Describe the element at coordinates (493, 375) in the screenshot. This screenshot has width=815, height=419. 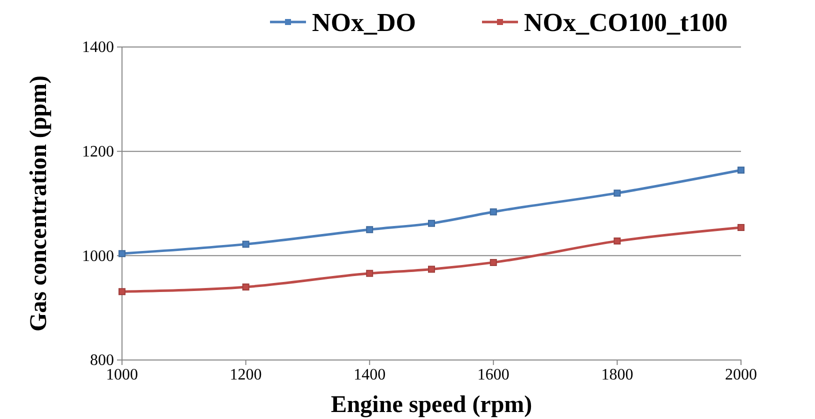
I see `x-tick-label: 1600` at that location.